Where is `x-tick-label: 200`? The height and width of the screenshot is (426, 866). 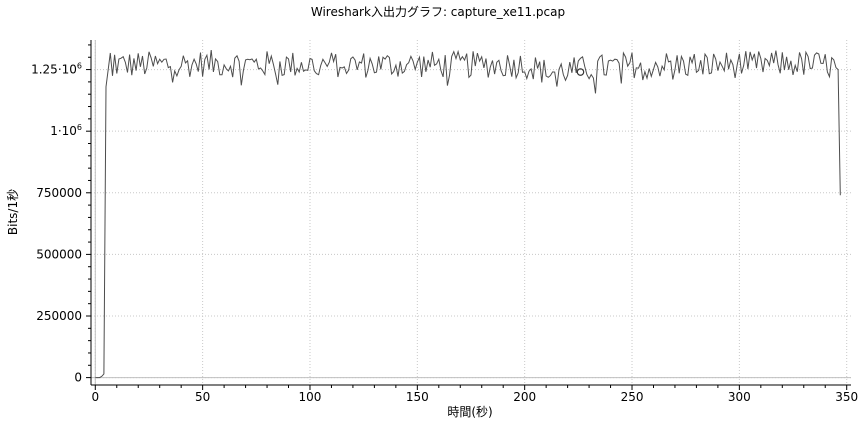
x-tick-label: 200 is located at coordinates (524, 397).